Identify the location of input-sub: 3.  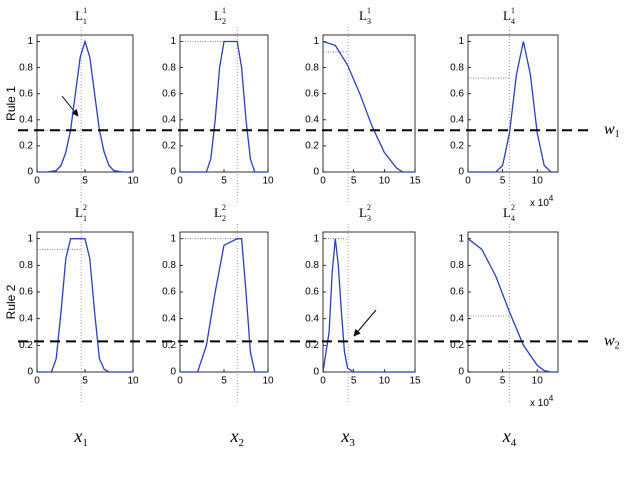
(352, 443).